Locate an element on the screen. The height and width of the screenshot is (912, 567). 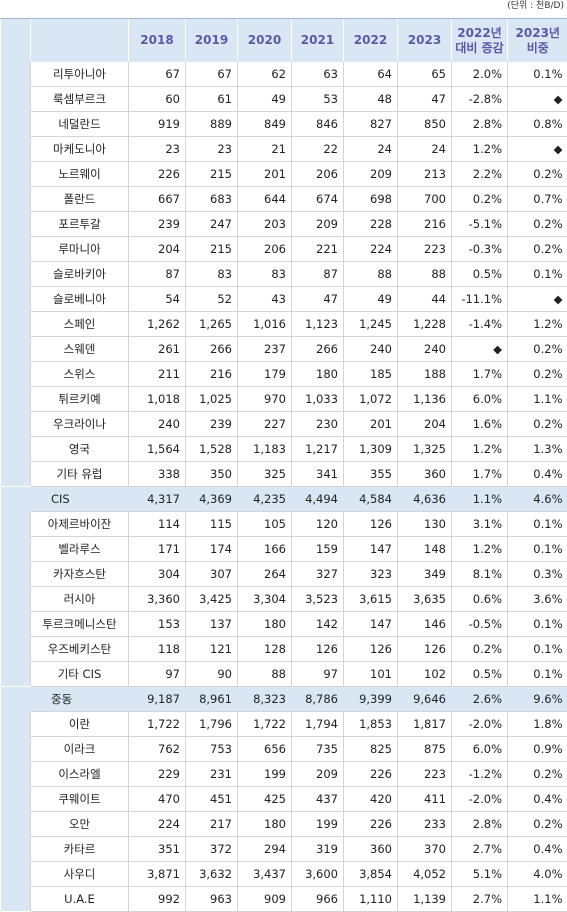
row-name: 루마니아 is located at coordinates (80, 249).